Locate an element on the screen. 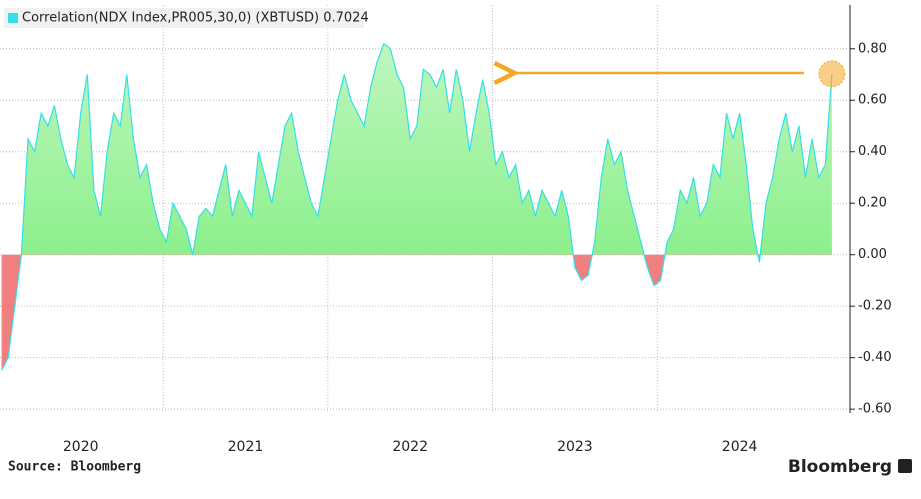 This screenshot has width=921, height=499. x-tick-label: 2022 is located at coordinates (410, 447).